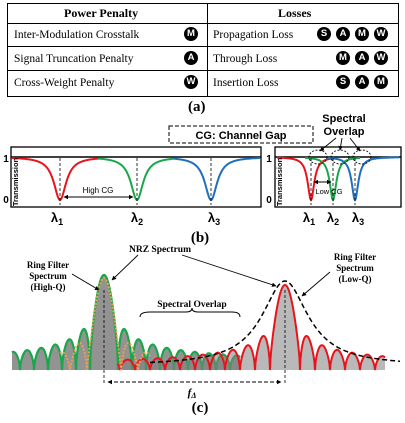 The height and width of the screenshot is (423, 405). I want to click on label-a: (a), so click(197, 107).